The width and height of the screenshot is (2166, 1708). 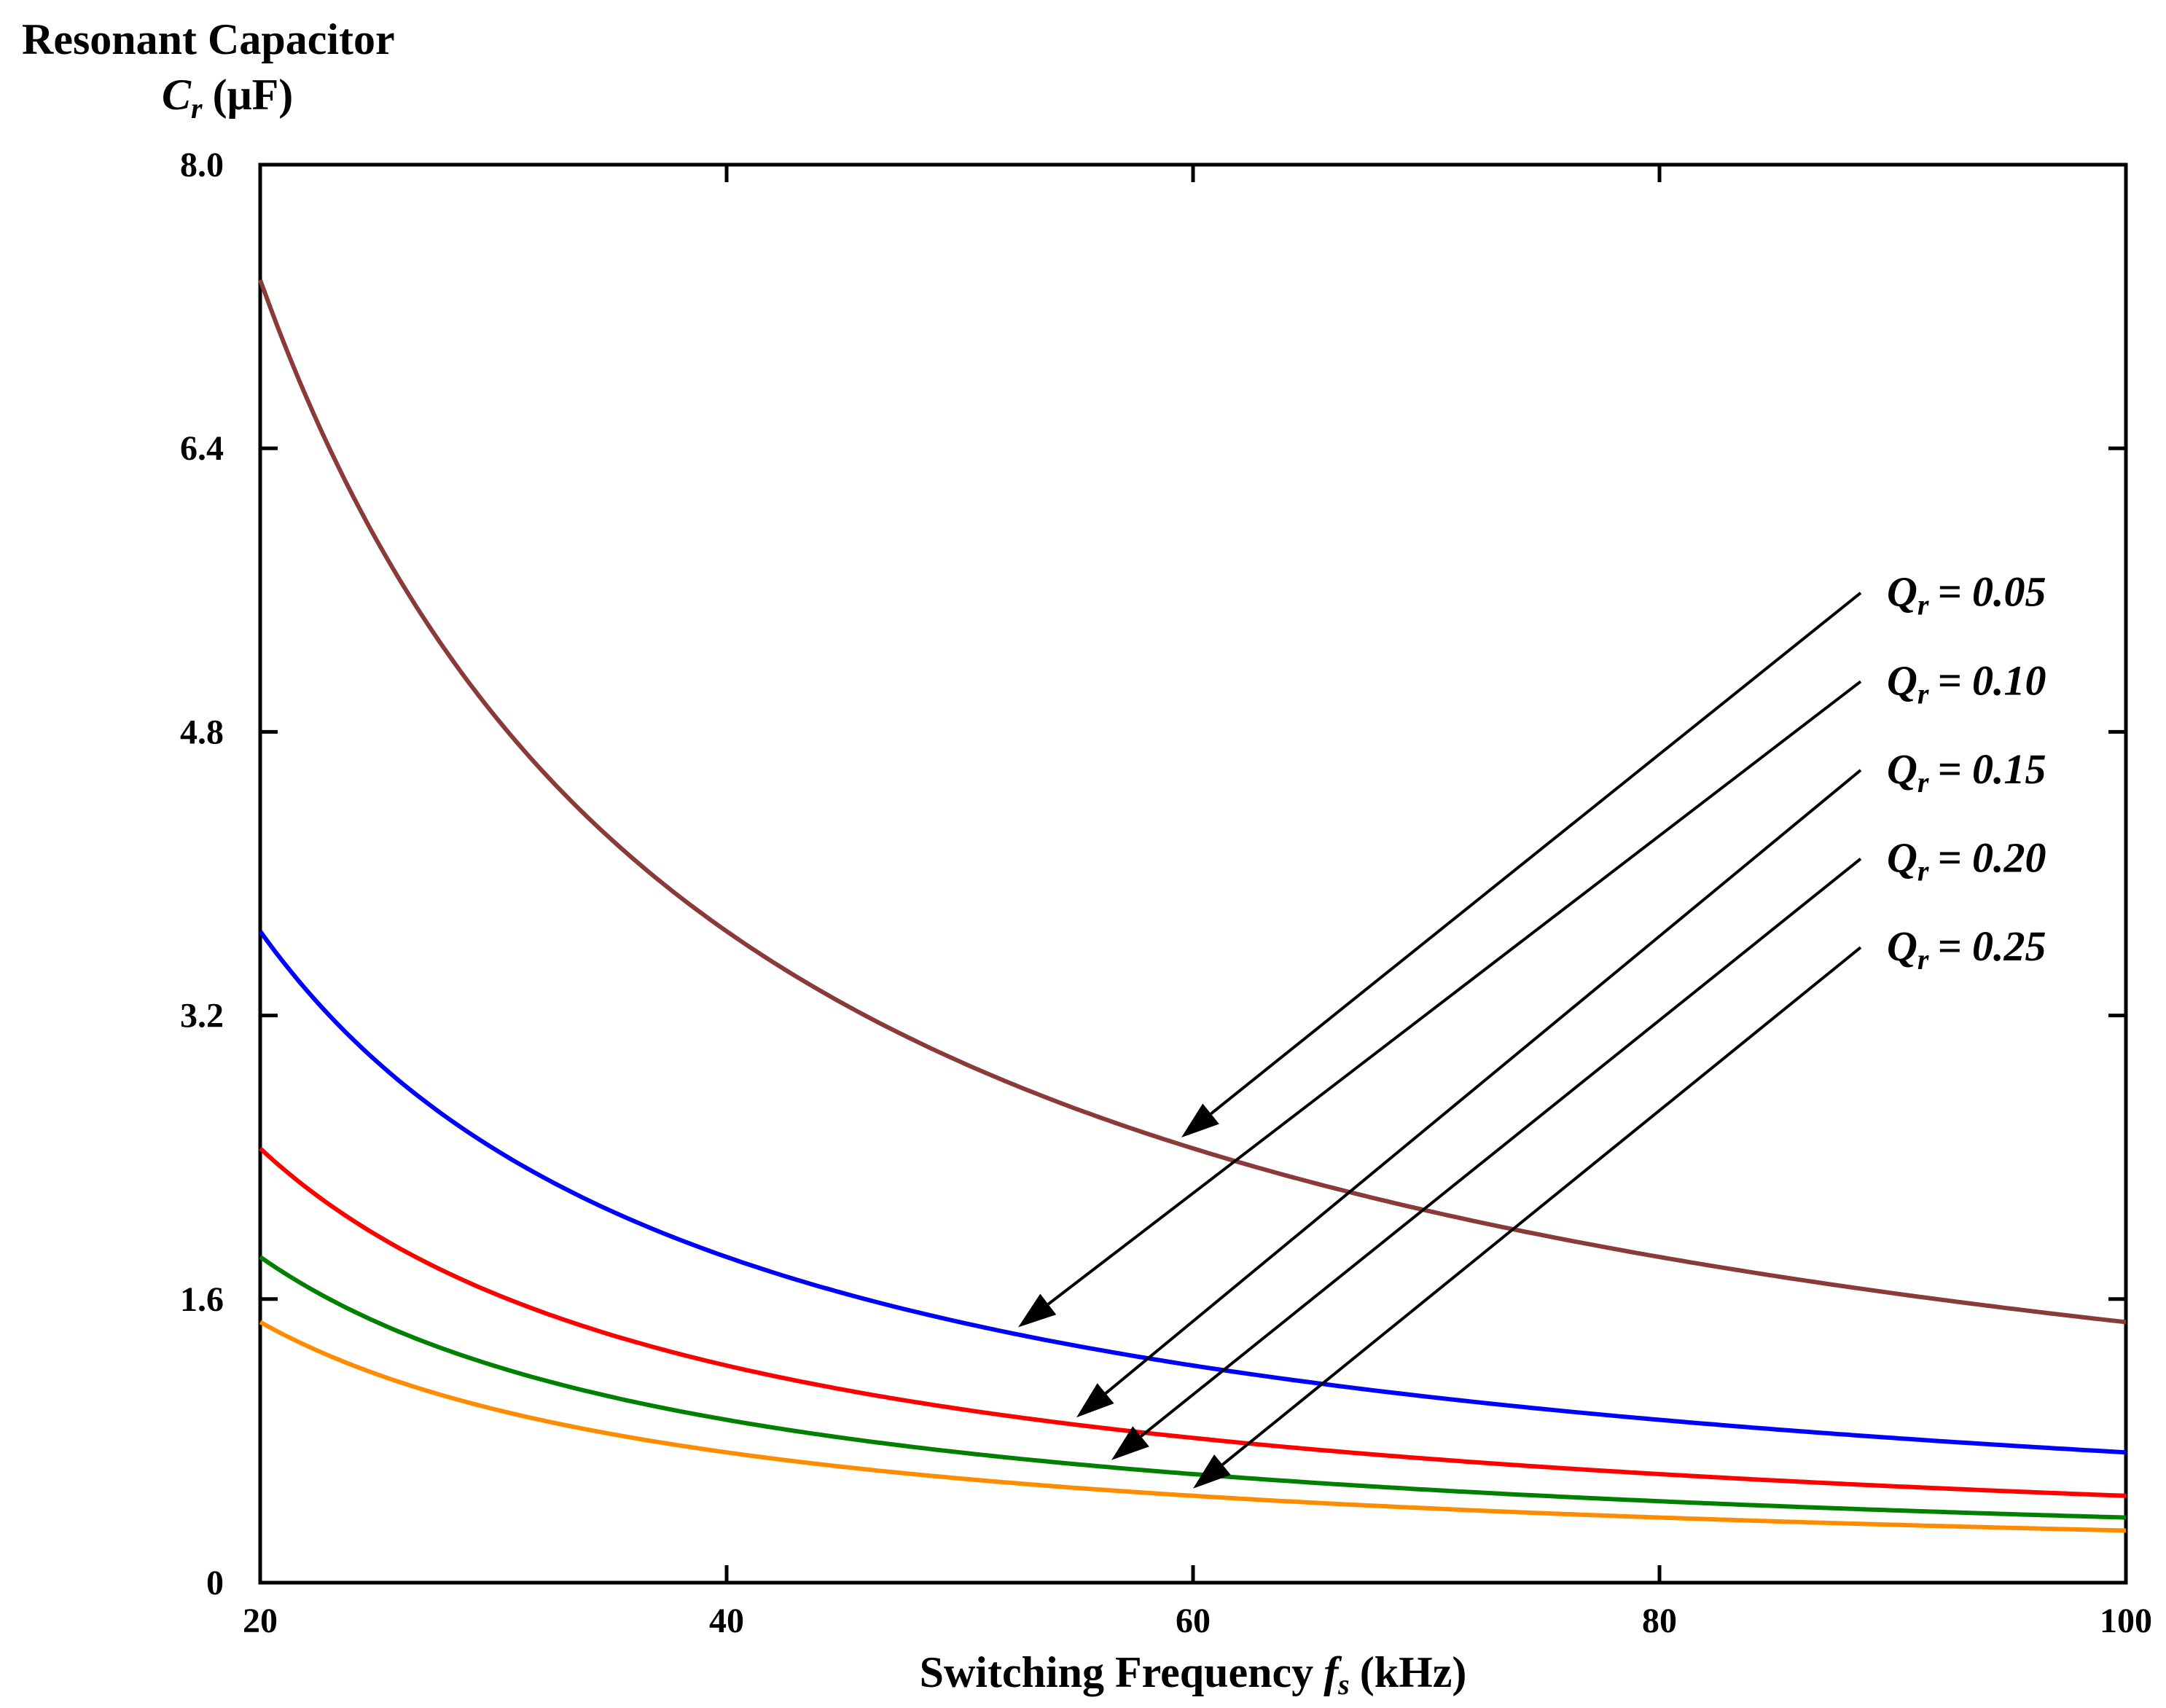 I want to click on y-axis-label-line2: Cr (μF), so click(x=227, y=98).